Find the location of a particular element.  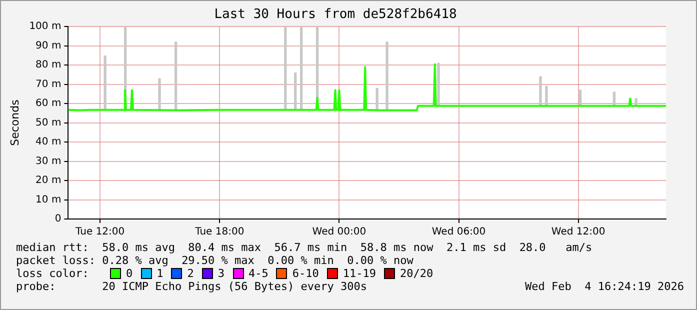

text: packet loss: 0.28 % avg 29.50 % max 0.00 % min 0.00 % now is located at coordinates (214, 260).